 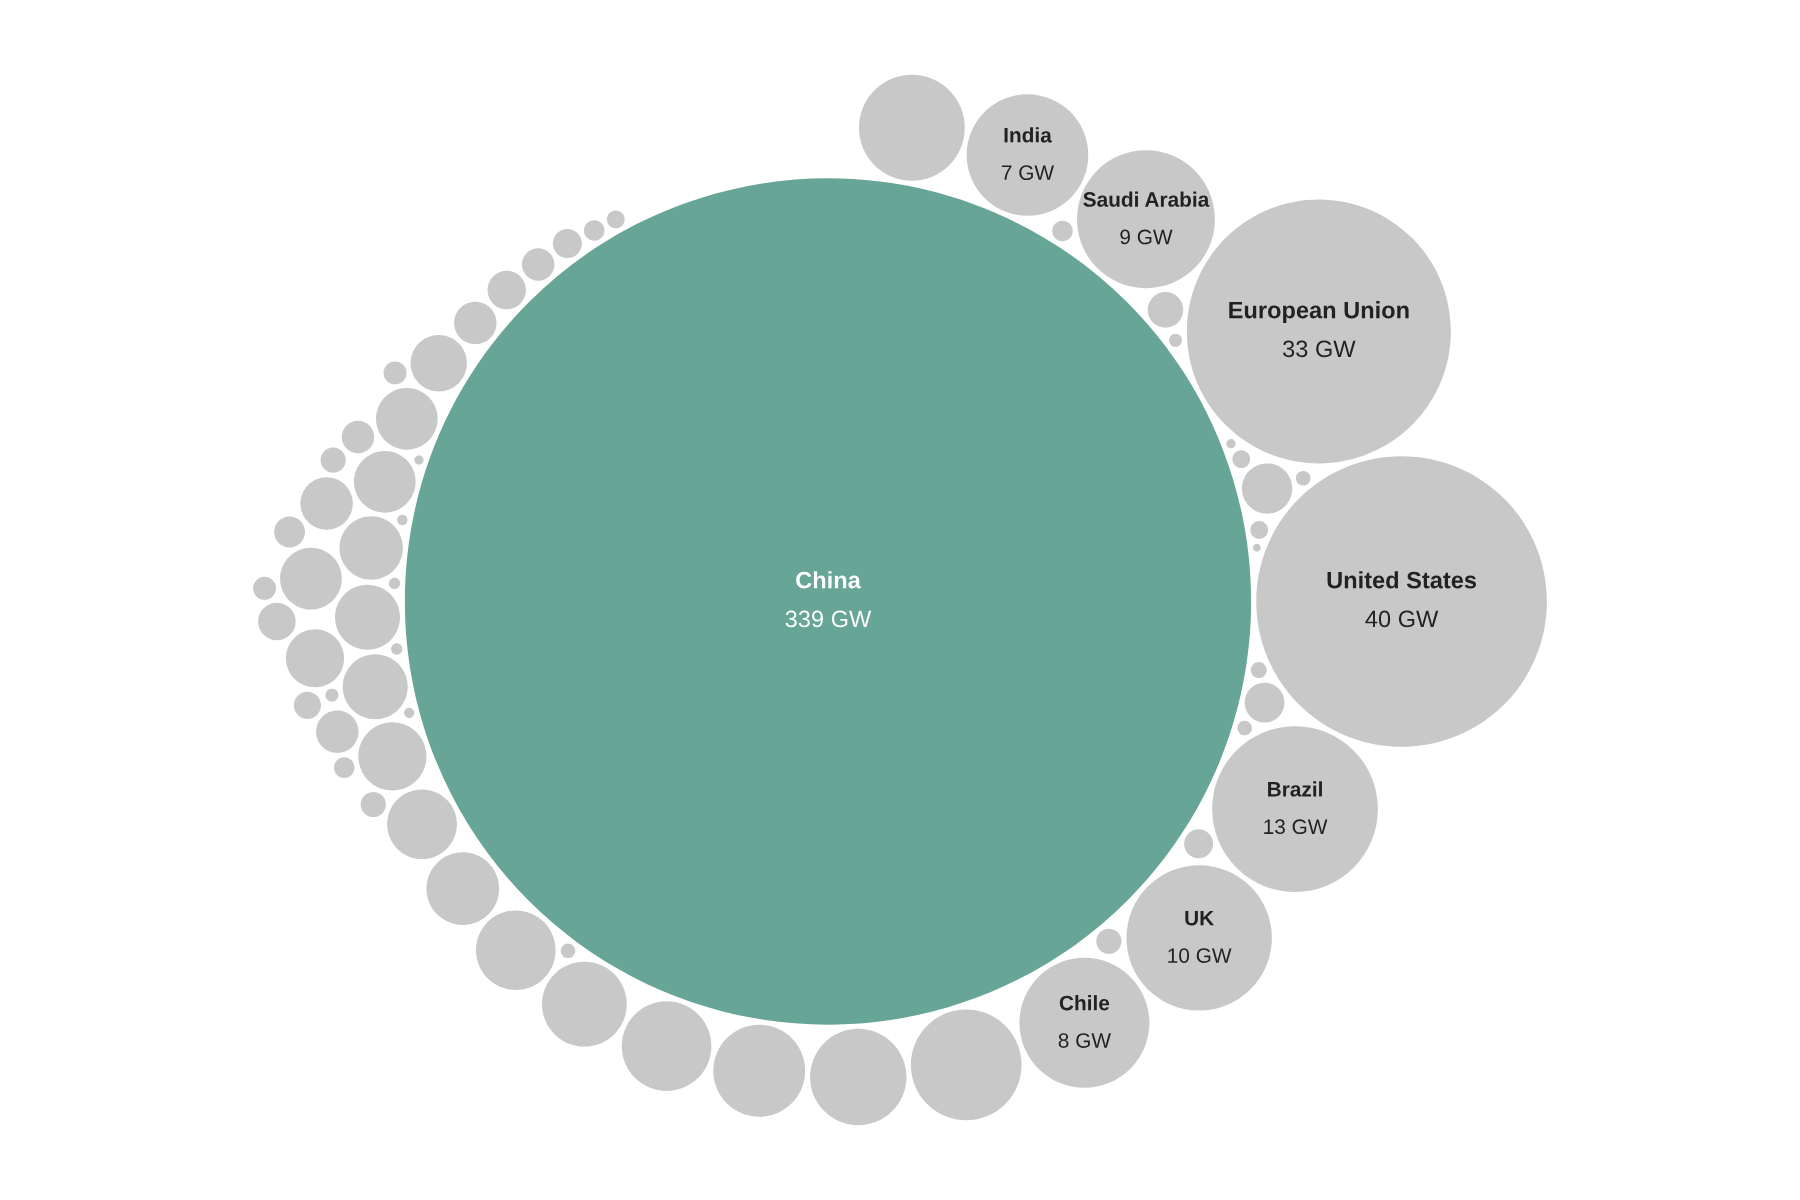 I want to click on category-label: India, so click(x=1028, y=135).